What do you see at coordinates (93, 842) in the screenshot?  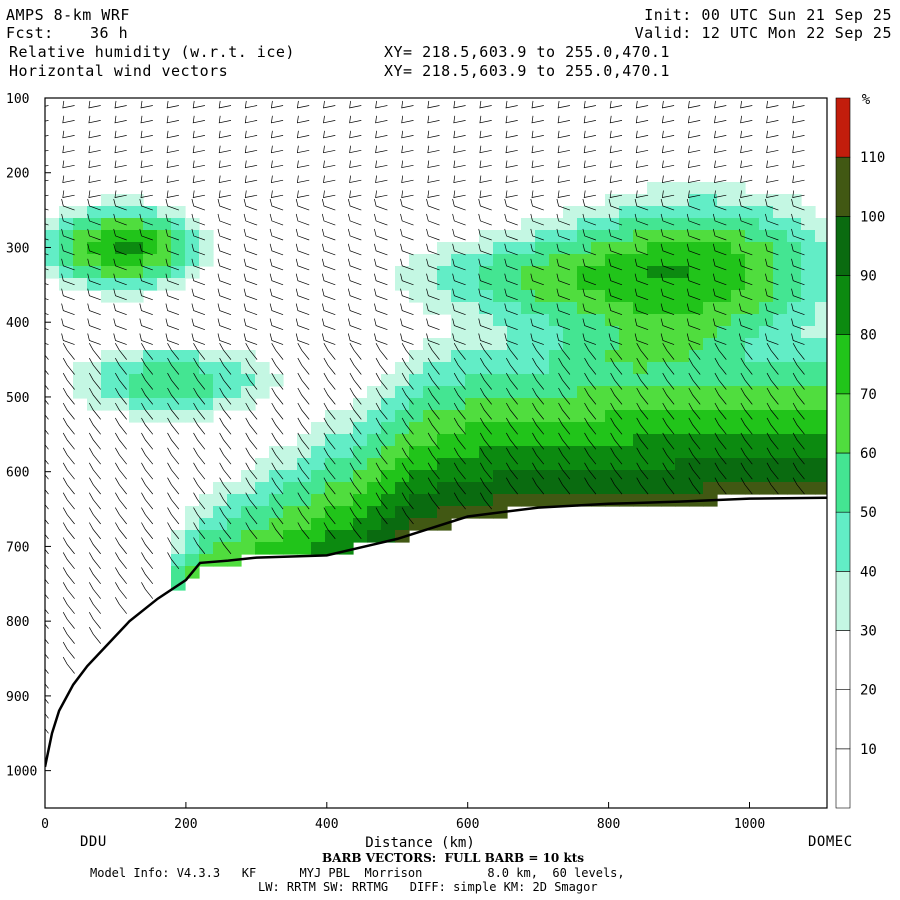 I see `endpoint-left: DDU` at bounding box center [93, 842].